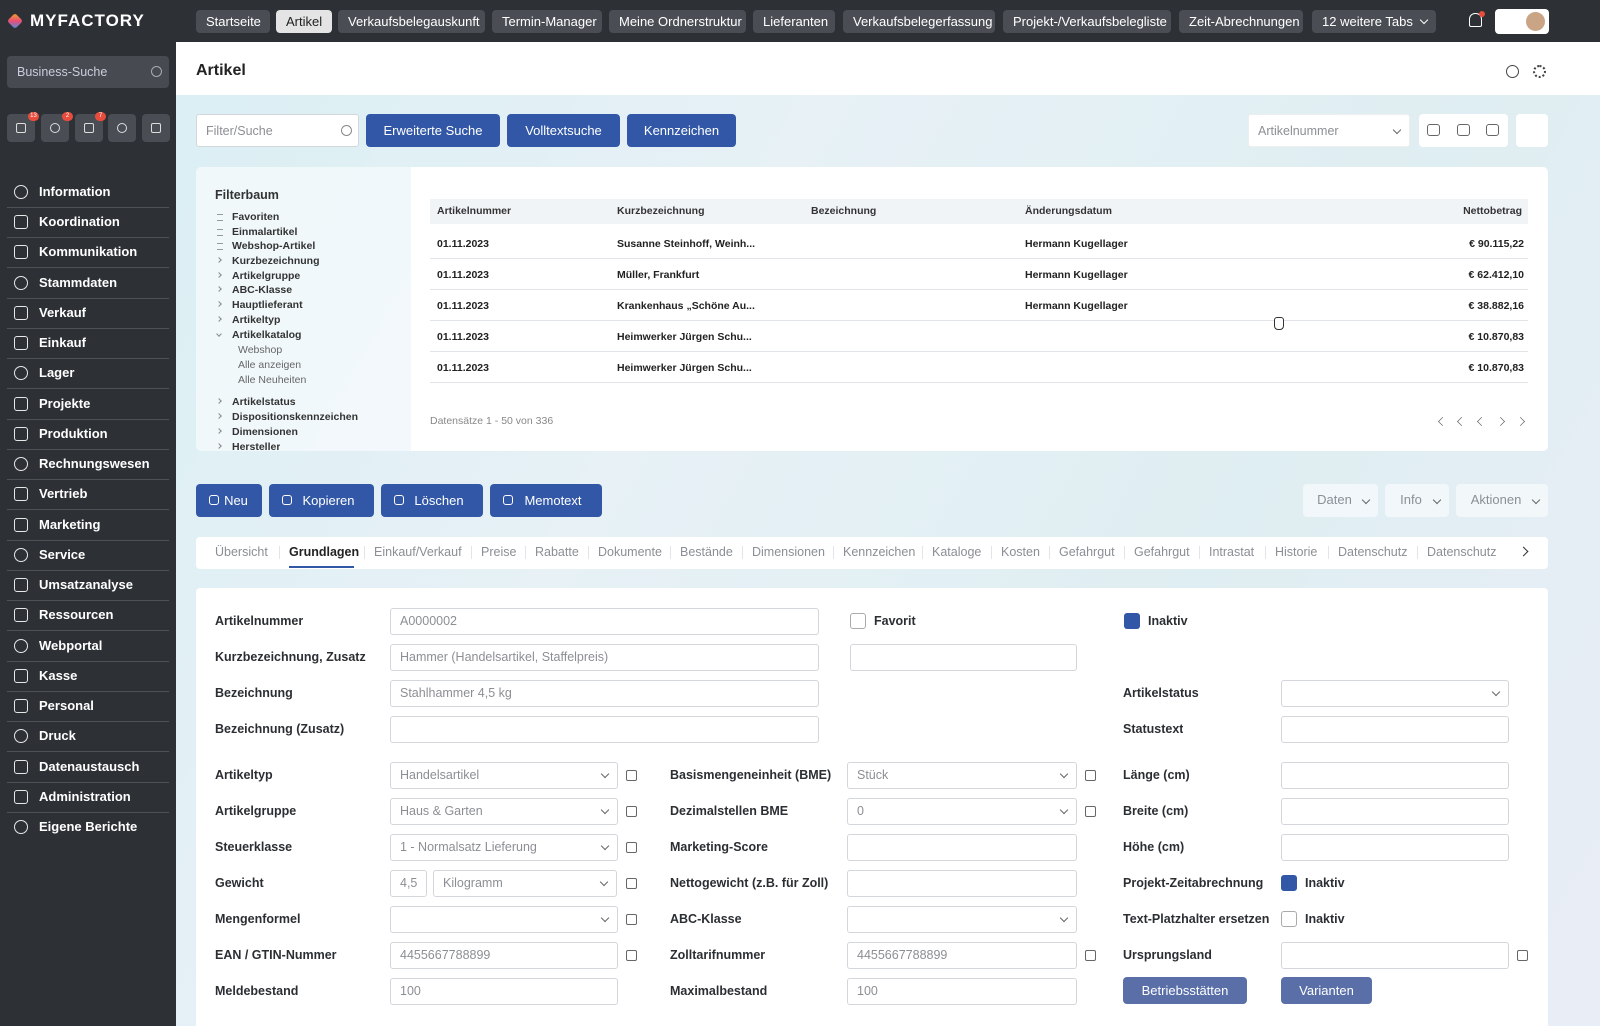 The width and height of the screenshot is (1600, 1026). I want to click on field-input: Stahlhammer 4,5 kg, so click(604, 693).